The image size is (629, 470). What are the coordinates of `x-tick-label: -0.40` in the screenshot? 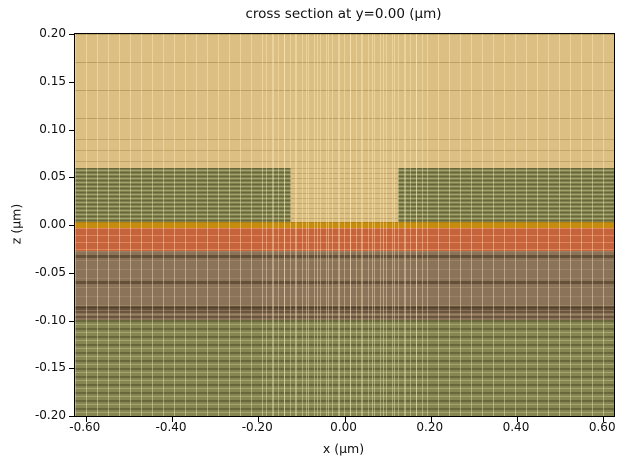 It's located at (171, 427).